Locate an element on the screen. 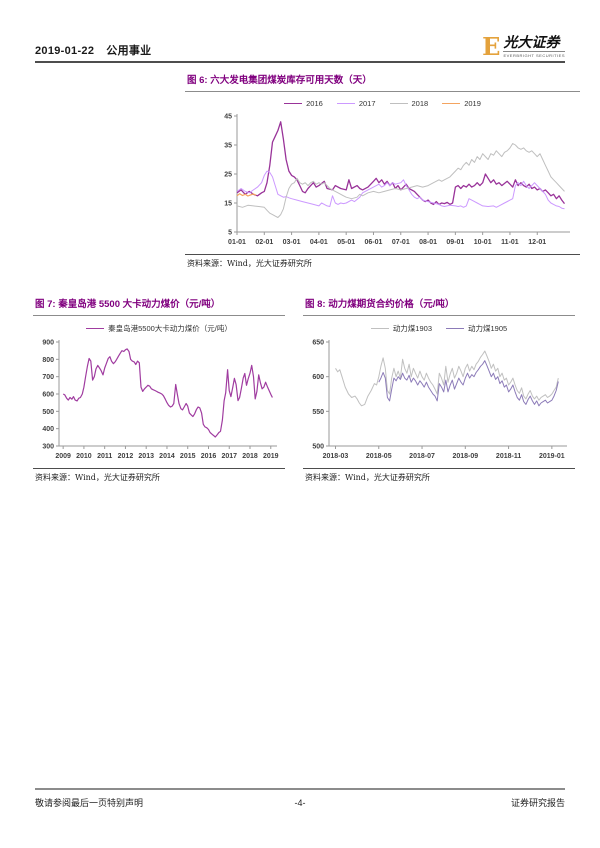 This screenshot has height=848, width=600. x-axis-tick-label: 02-01 is located at coordinates (264, 242).